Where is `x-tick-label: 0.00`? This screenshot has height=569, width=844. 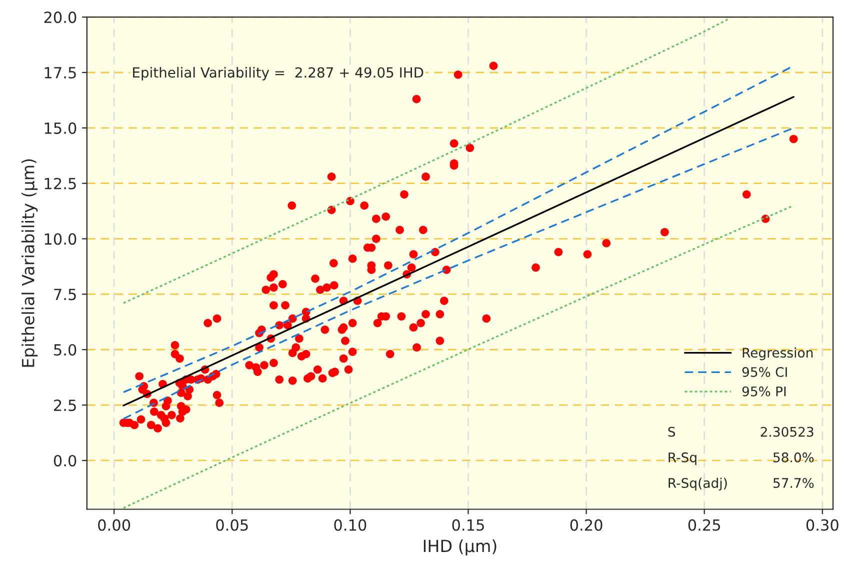 x-tick-label: 0.00 is located at coordinates (114, 525).